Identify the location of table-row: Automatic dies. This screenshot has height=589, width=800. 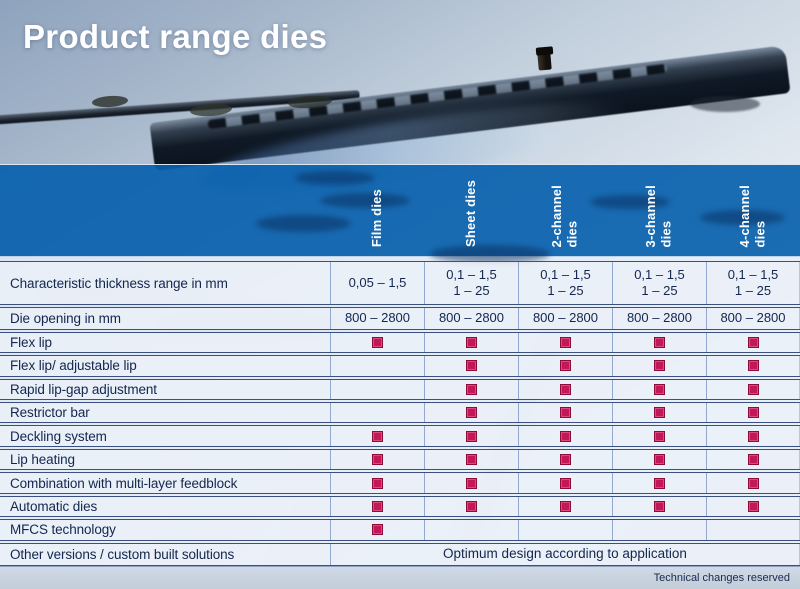
(400, 506).